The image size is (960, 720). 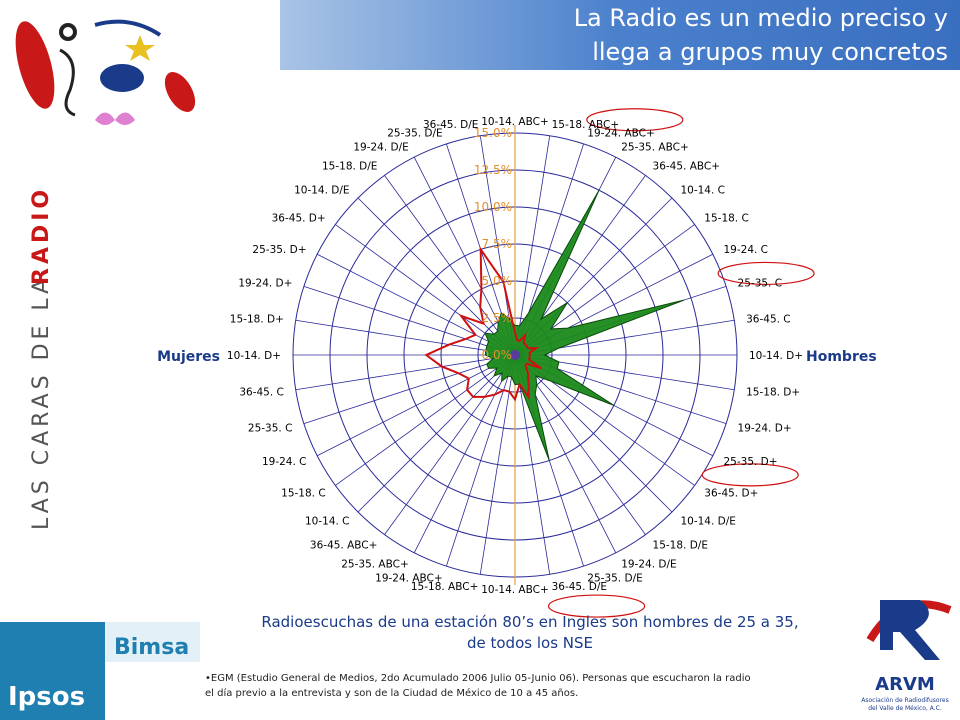 What do you see at coordinates (493, 170) in the screenshot?
I see `y-tick-label: 12.5%` at bounding box center [493, 170].